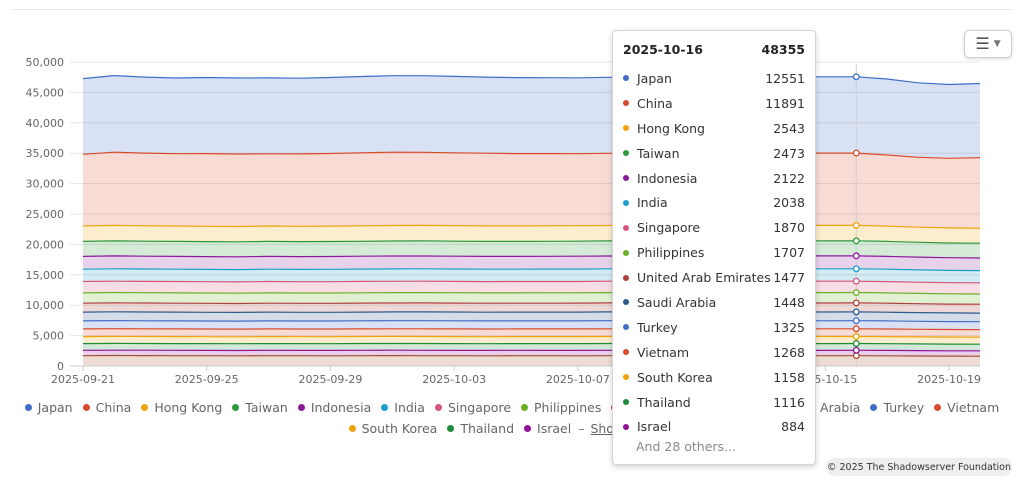 The image size is (1024, 494). Describe the element at coordinates (512, 9) in the screenshot. I see `top-divider` at that location.